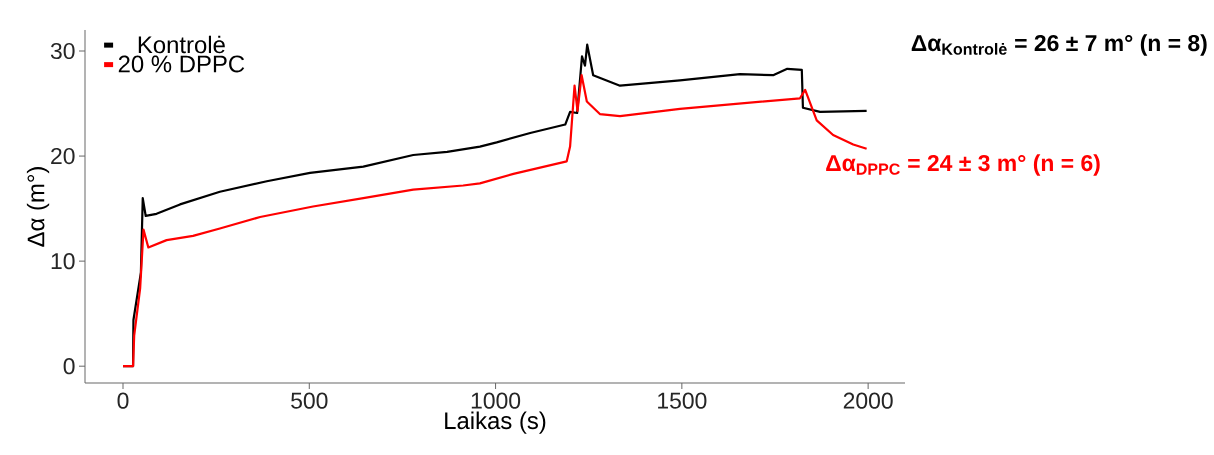  What do you see at coordinates (495, 422) in the screenshot?
I see `x-axis-title: Laikas (s)` at bounding box center [495, 422].